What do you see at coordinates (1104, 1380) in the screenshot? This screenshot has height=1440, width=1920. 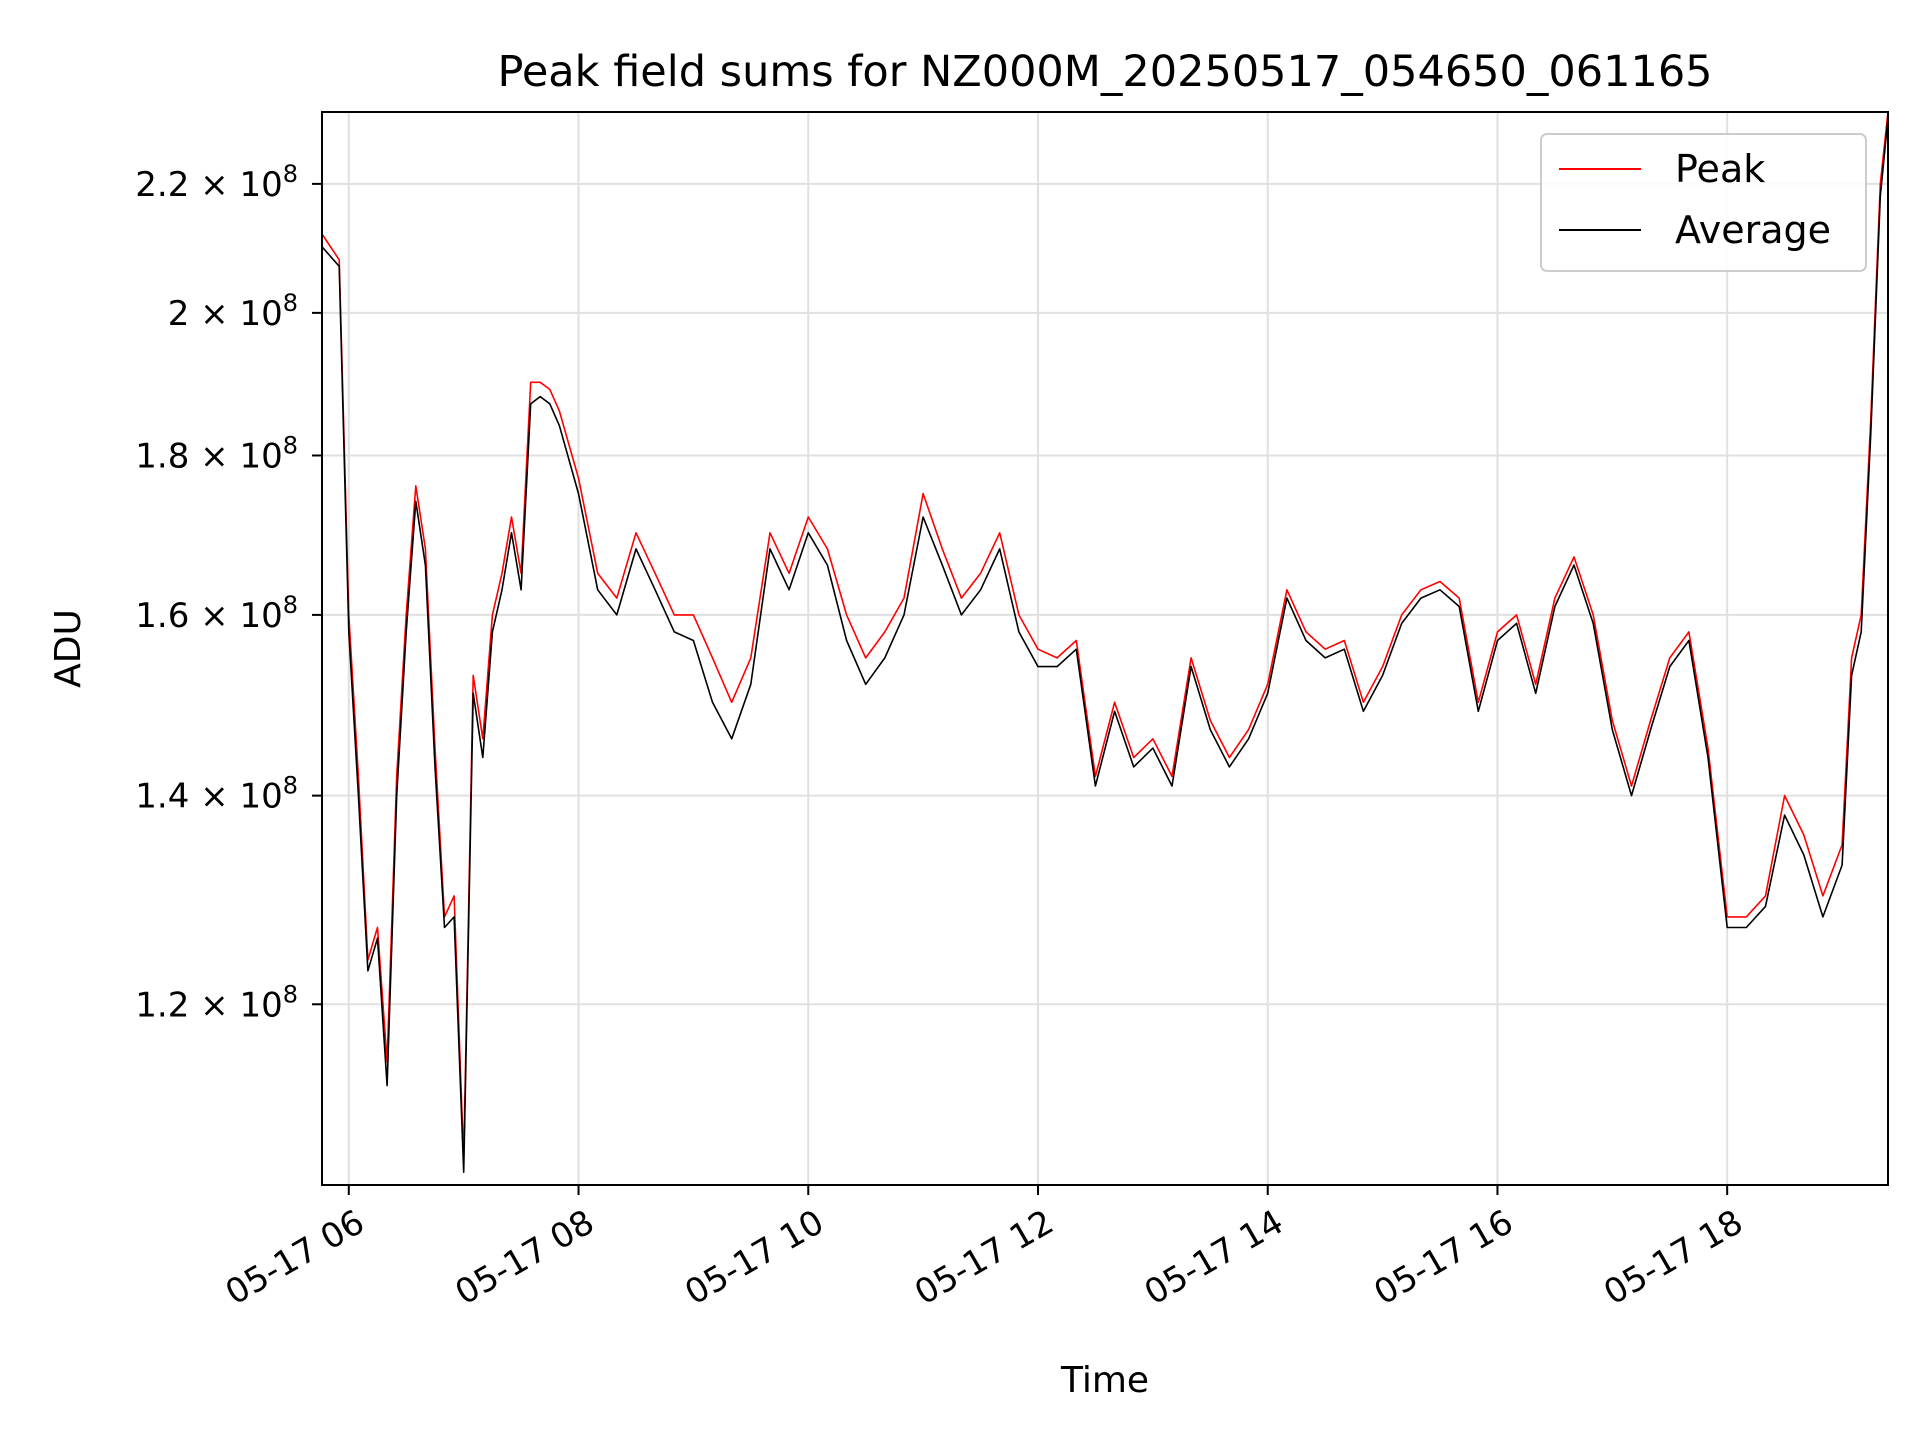 I see `x-axis-label: Time` at bounding box center [1104, 1380].